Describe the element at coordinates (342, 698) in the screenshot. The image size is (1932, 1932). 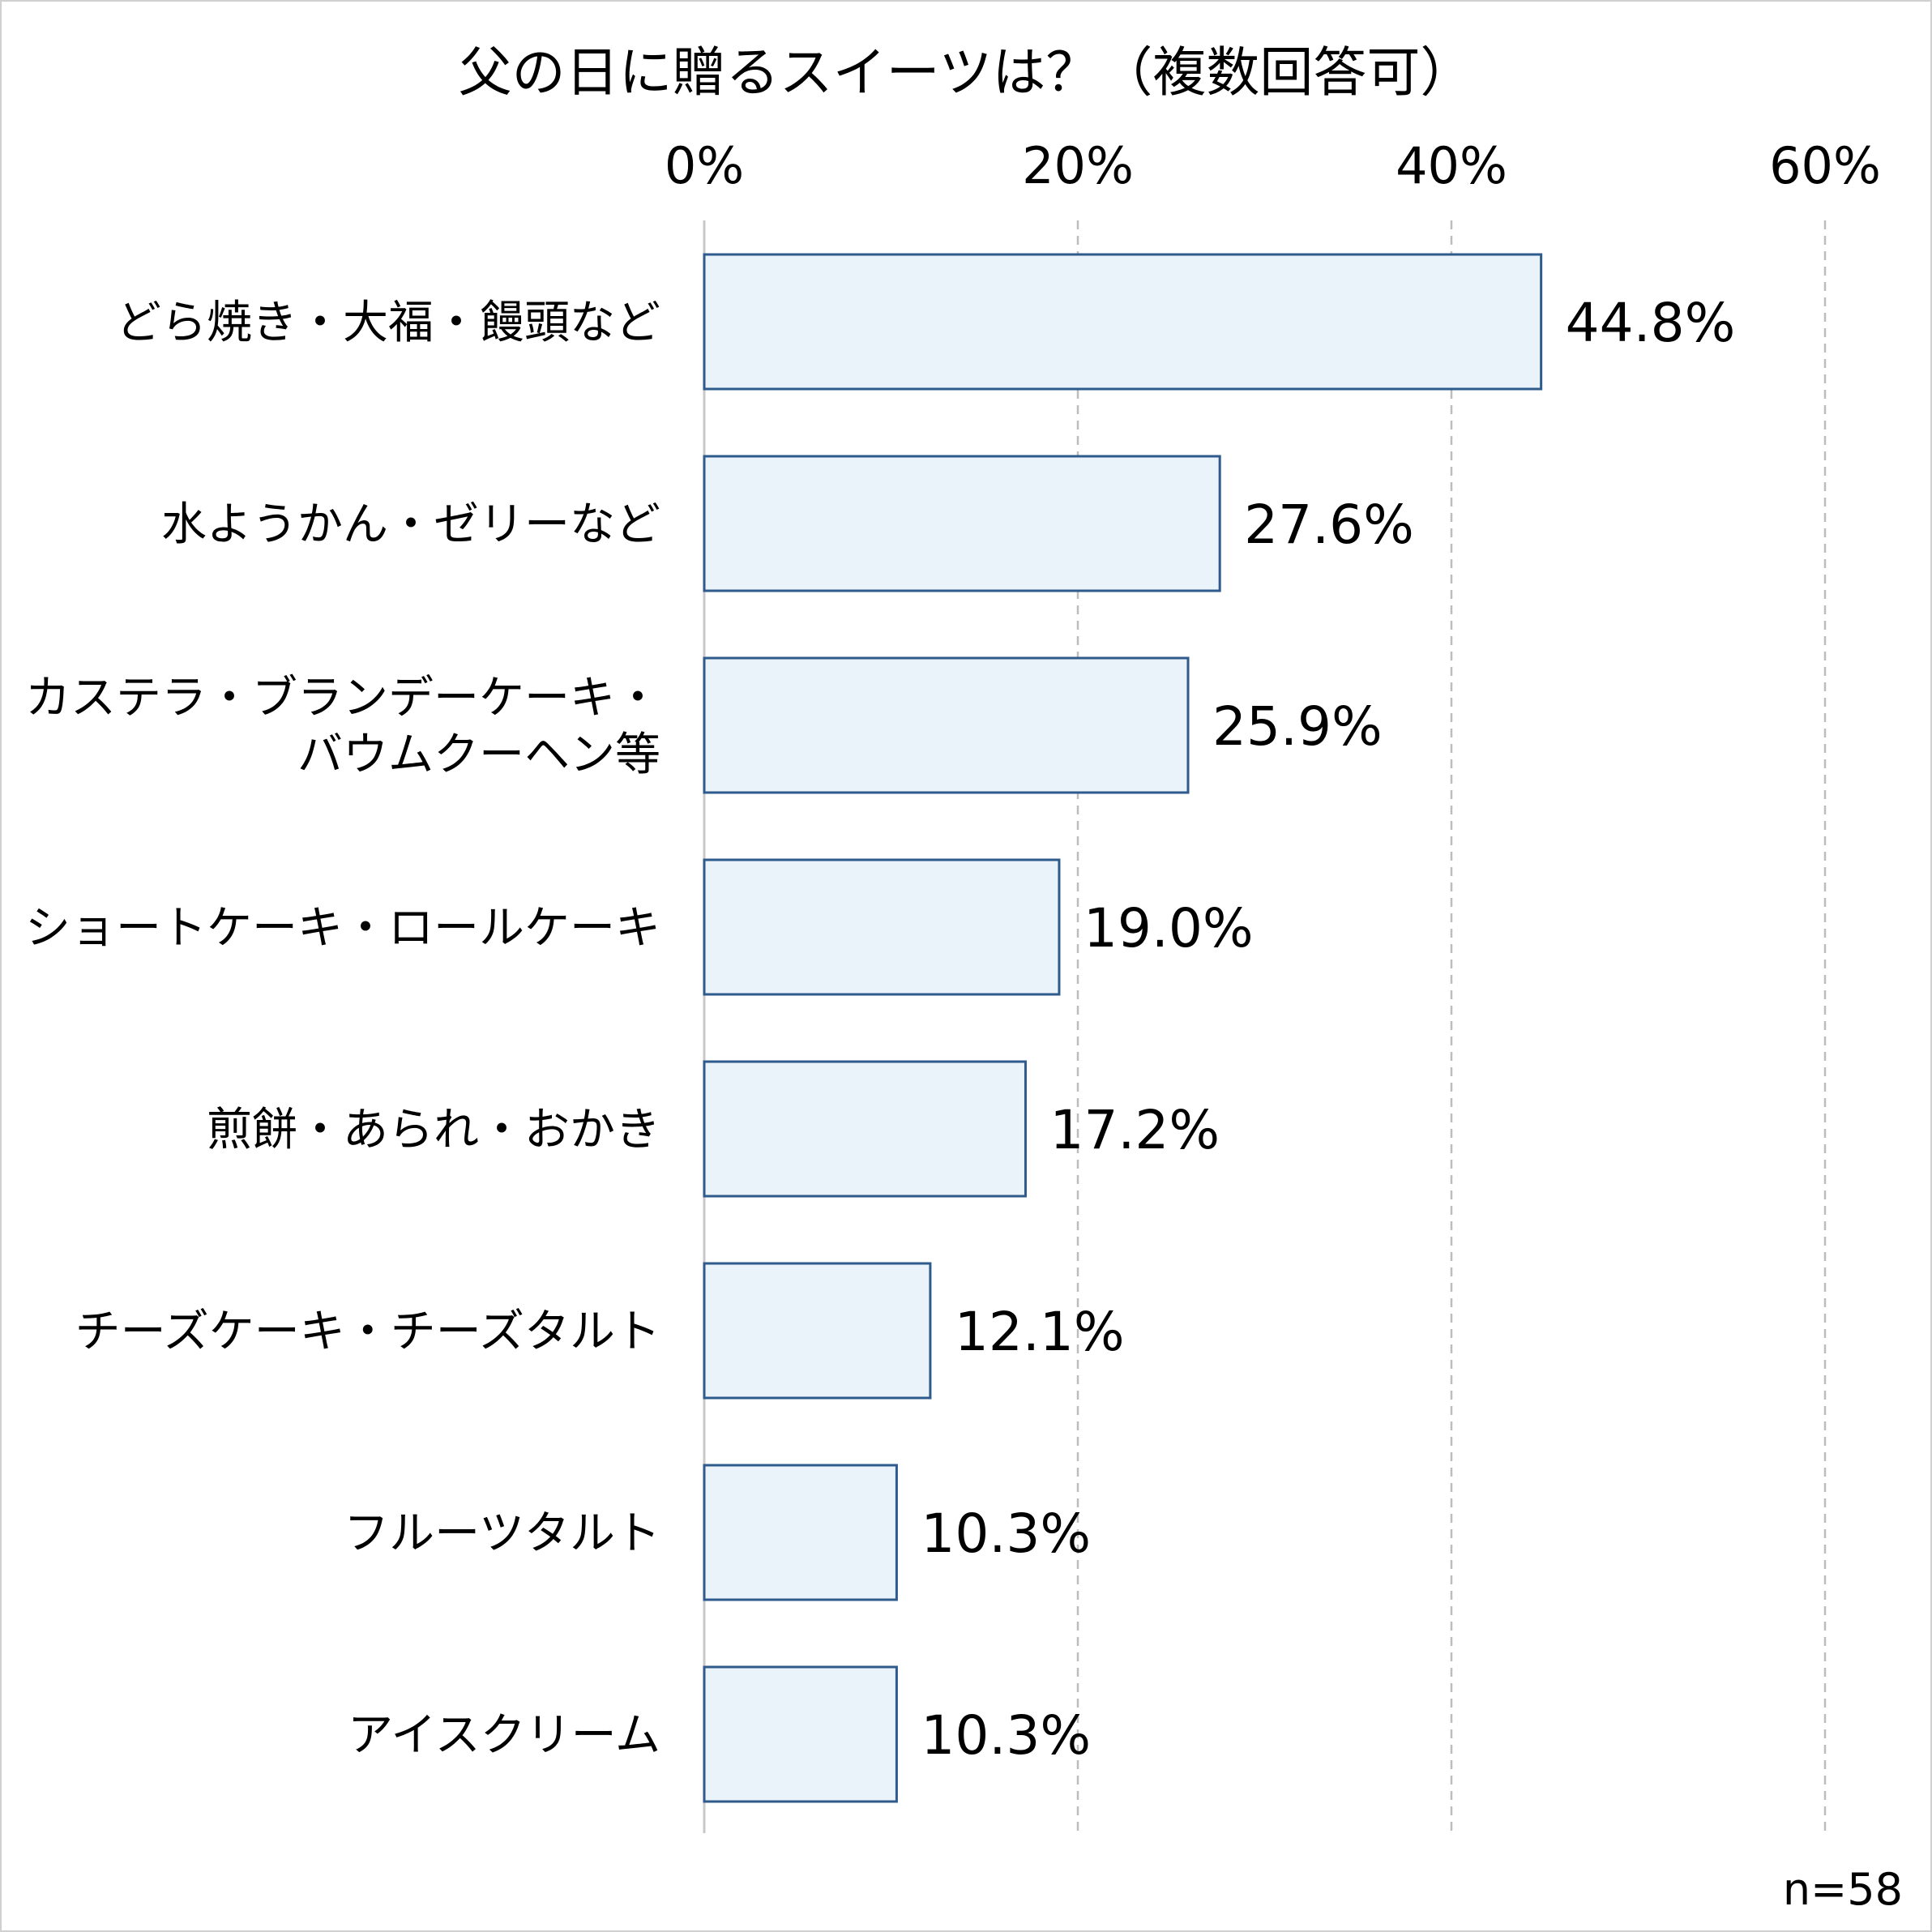
I see `category-label: カステラ・ブランデーケーキ・` at that location.